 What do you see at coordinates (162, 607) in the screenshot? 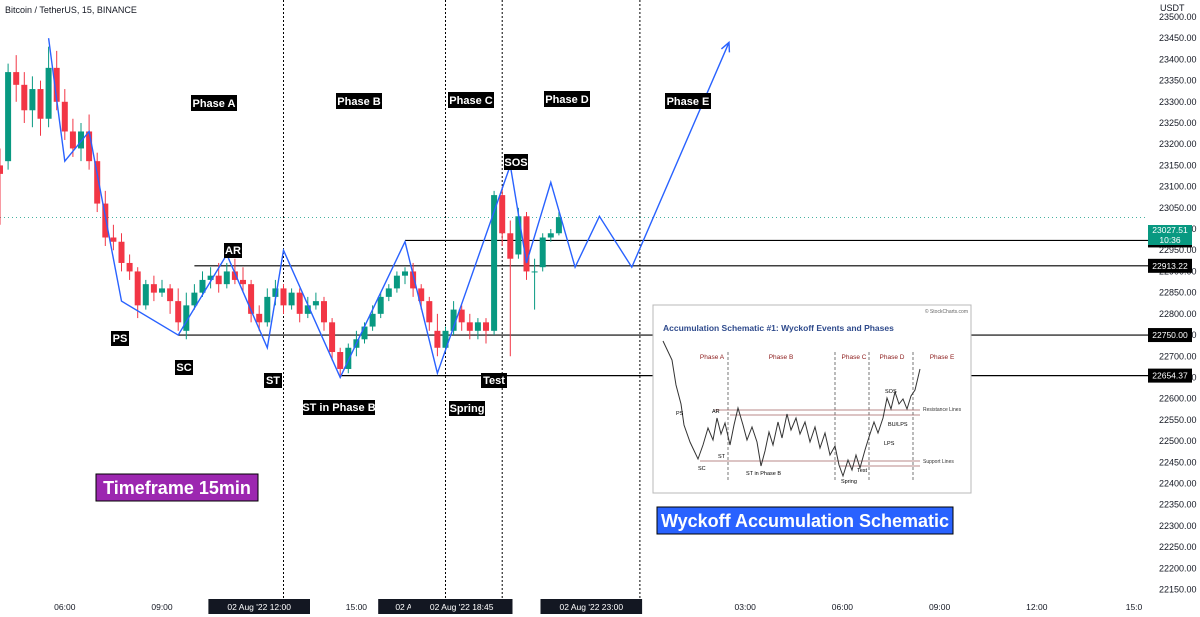
I see `time-tick-label: 09:00` at bounding box center [162, 607].